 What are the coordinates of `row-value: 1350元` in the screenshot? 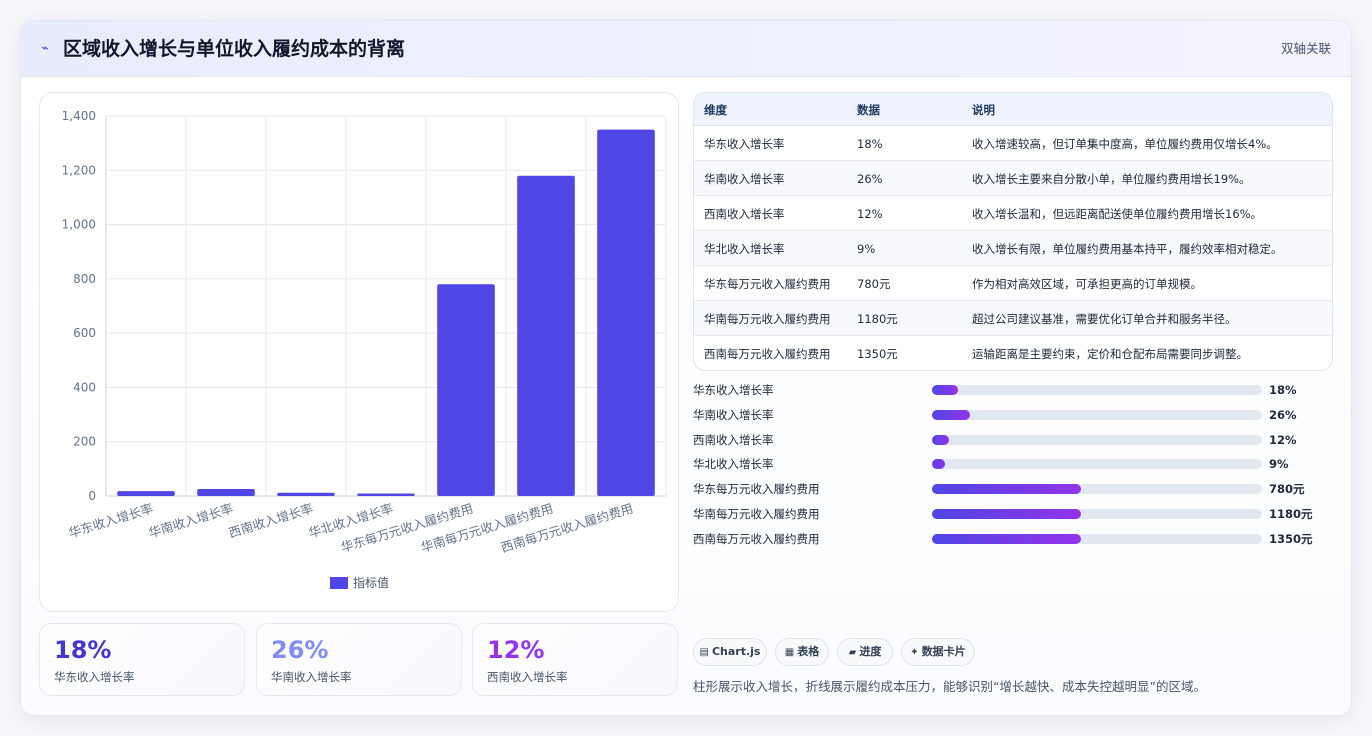 It's located at (877, 354).